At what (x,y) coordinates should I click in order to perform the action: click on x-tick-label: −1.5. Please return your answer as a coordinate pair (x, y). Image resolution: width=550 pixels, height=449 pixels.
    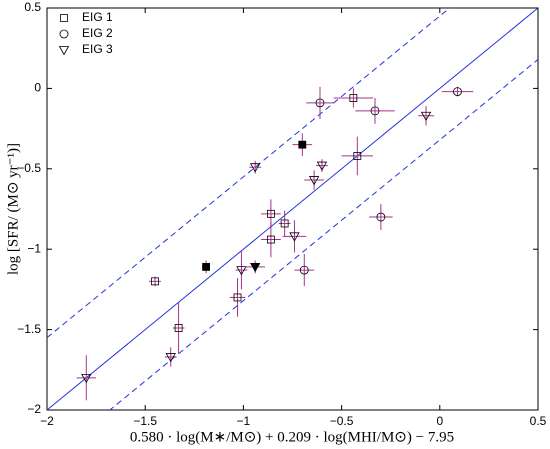
    Looking at the image, I should click on (145, 421).